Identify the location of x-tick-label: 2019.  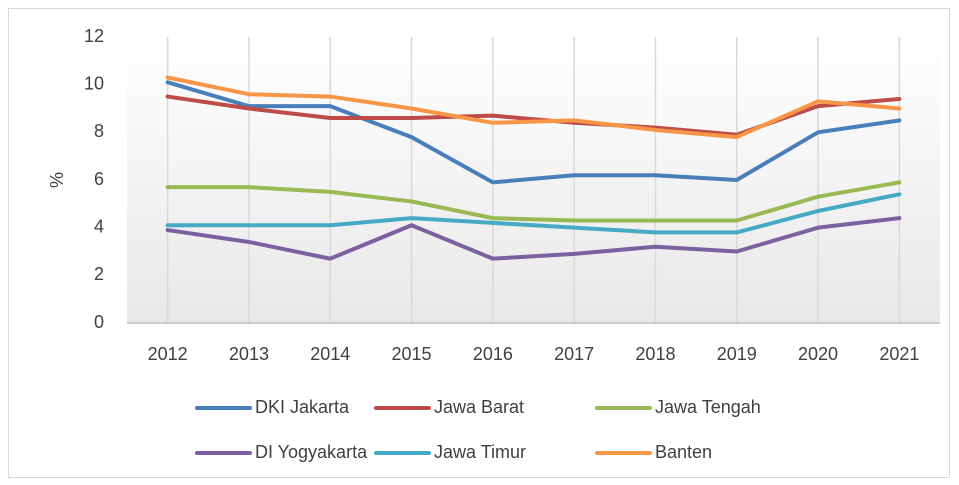
(737, 354).